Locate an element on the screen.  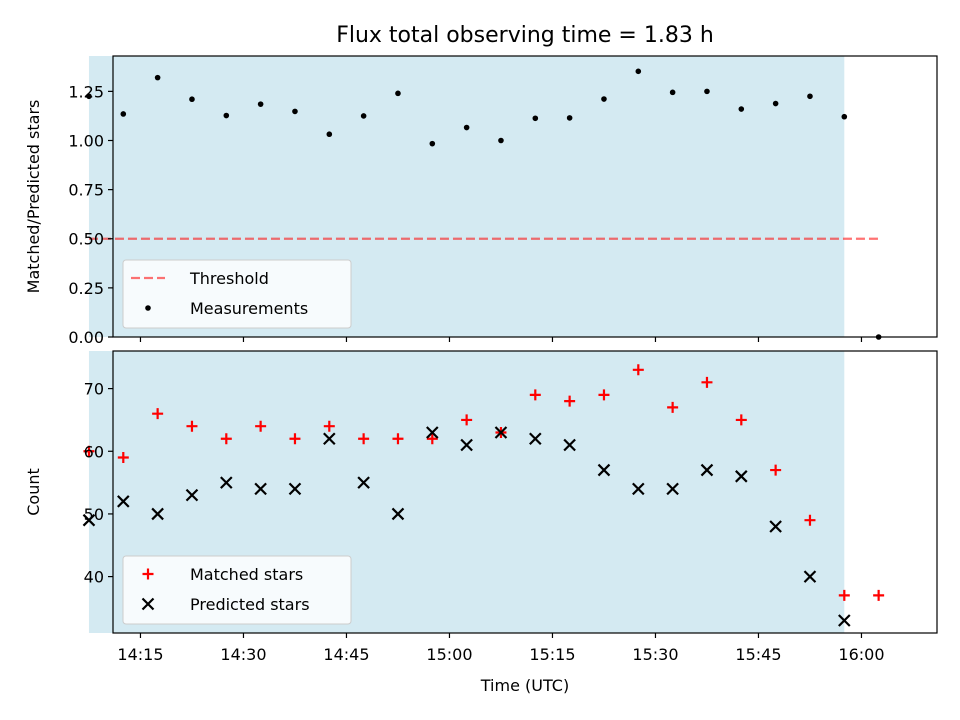
y-tick-label: 70 is located at coordinates (94, 389).